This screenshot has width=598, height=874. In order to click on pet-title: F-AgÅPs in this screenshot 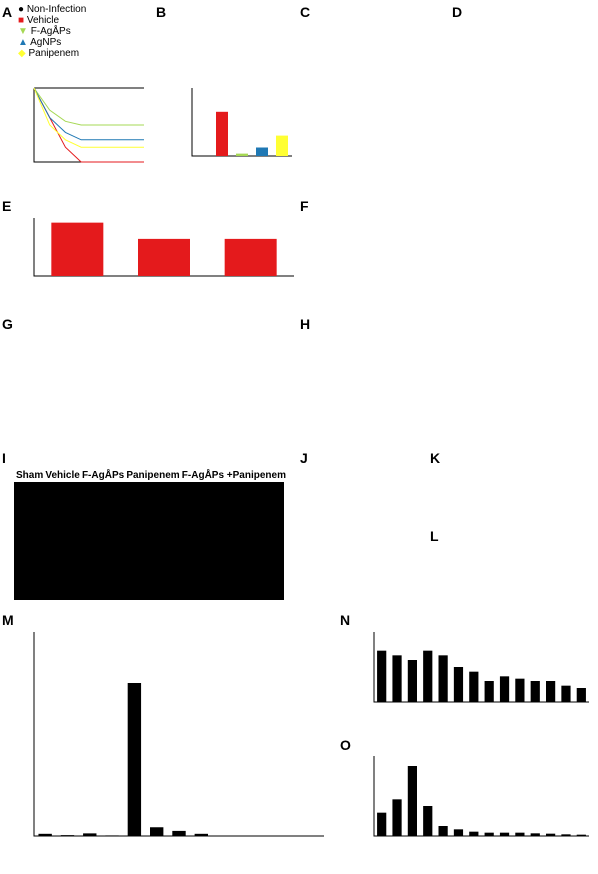, I will do `click(103, 475)`.